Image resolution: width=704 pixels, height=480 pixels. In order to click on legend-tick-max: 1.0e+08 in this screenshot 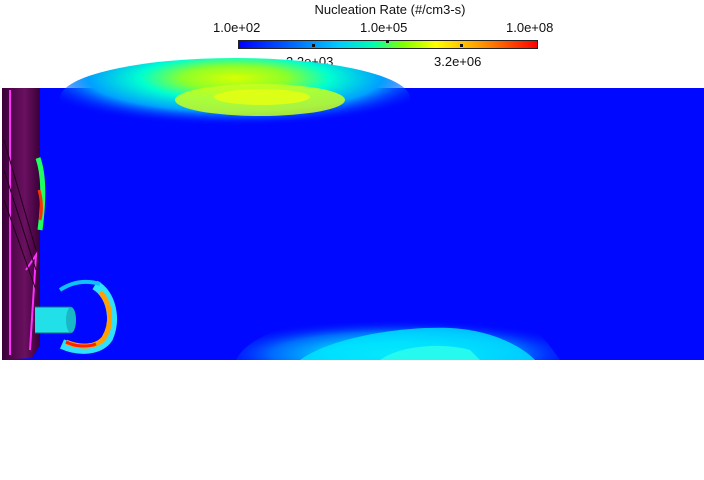, I will do `click(530, 27)`.